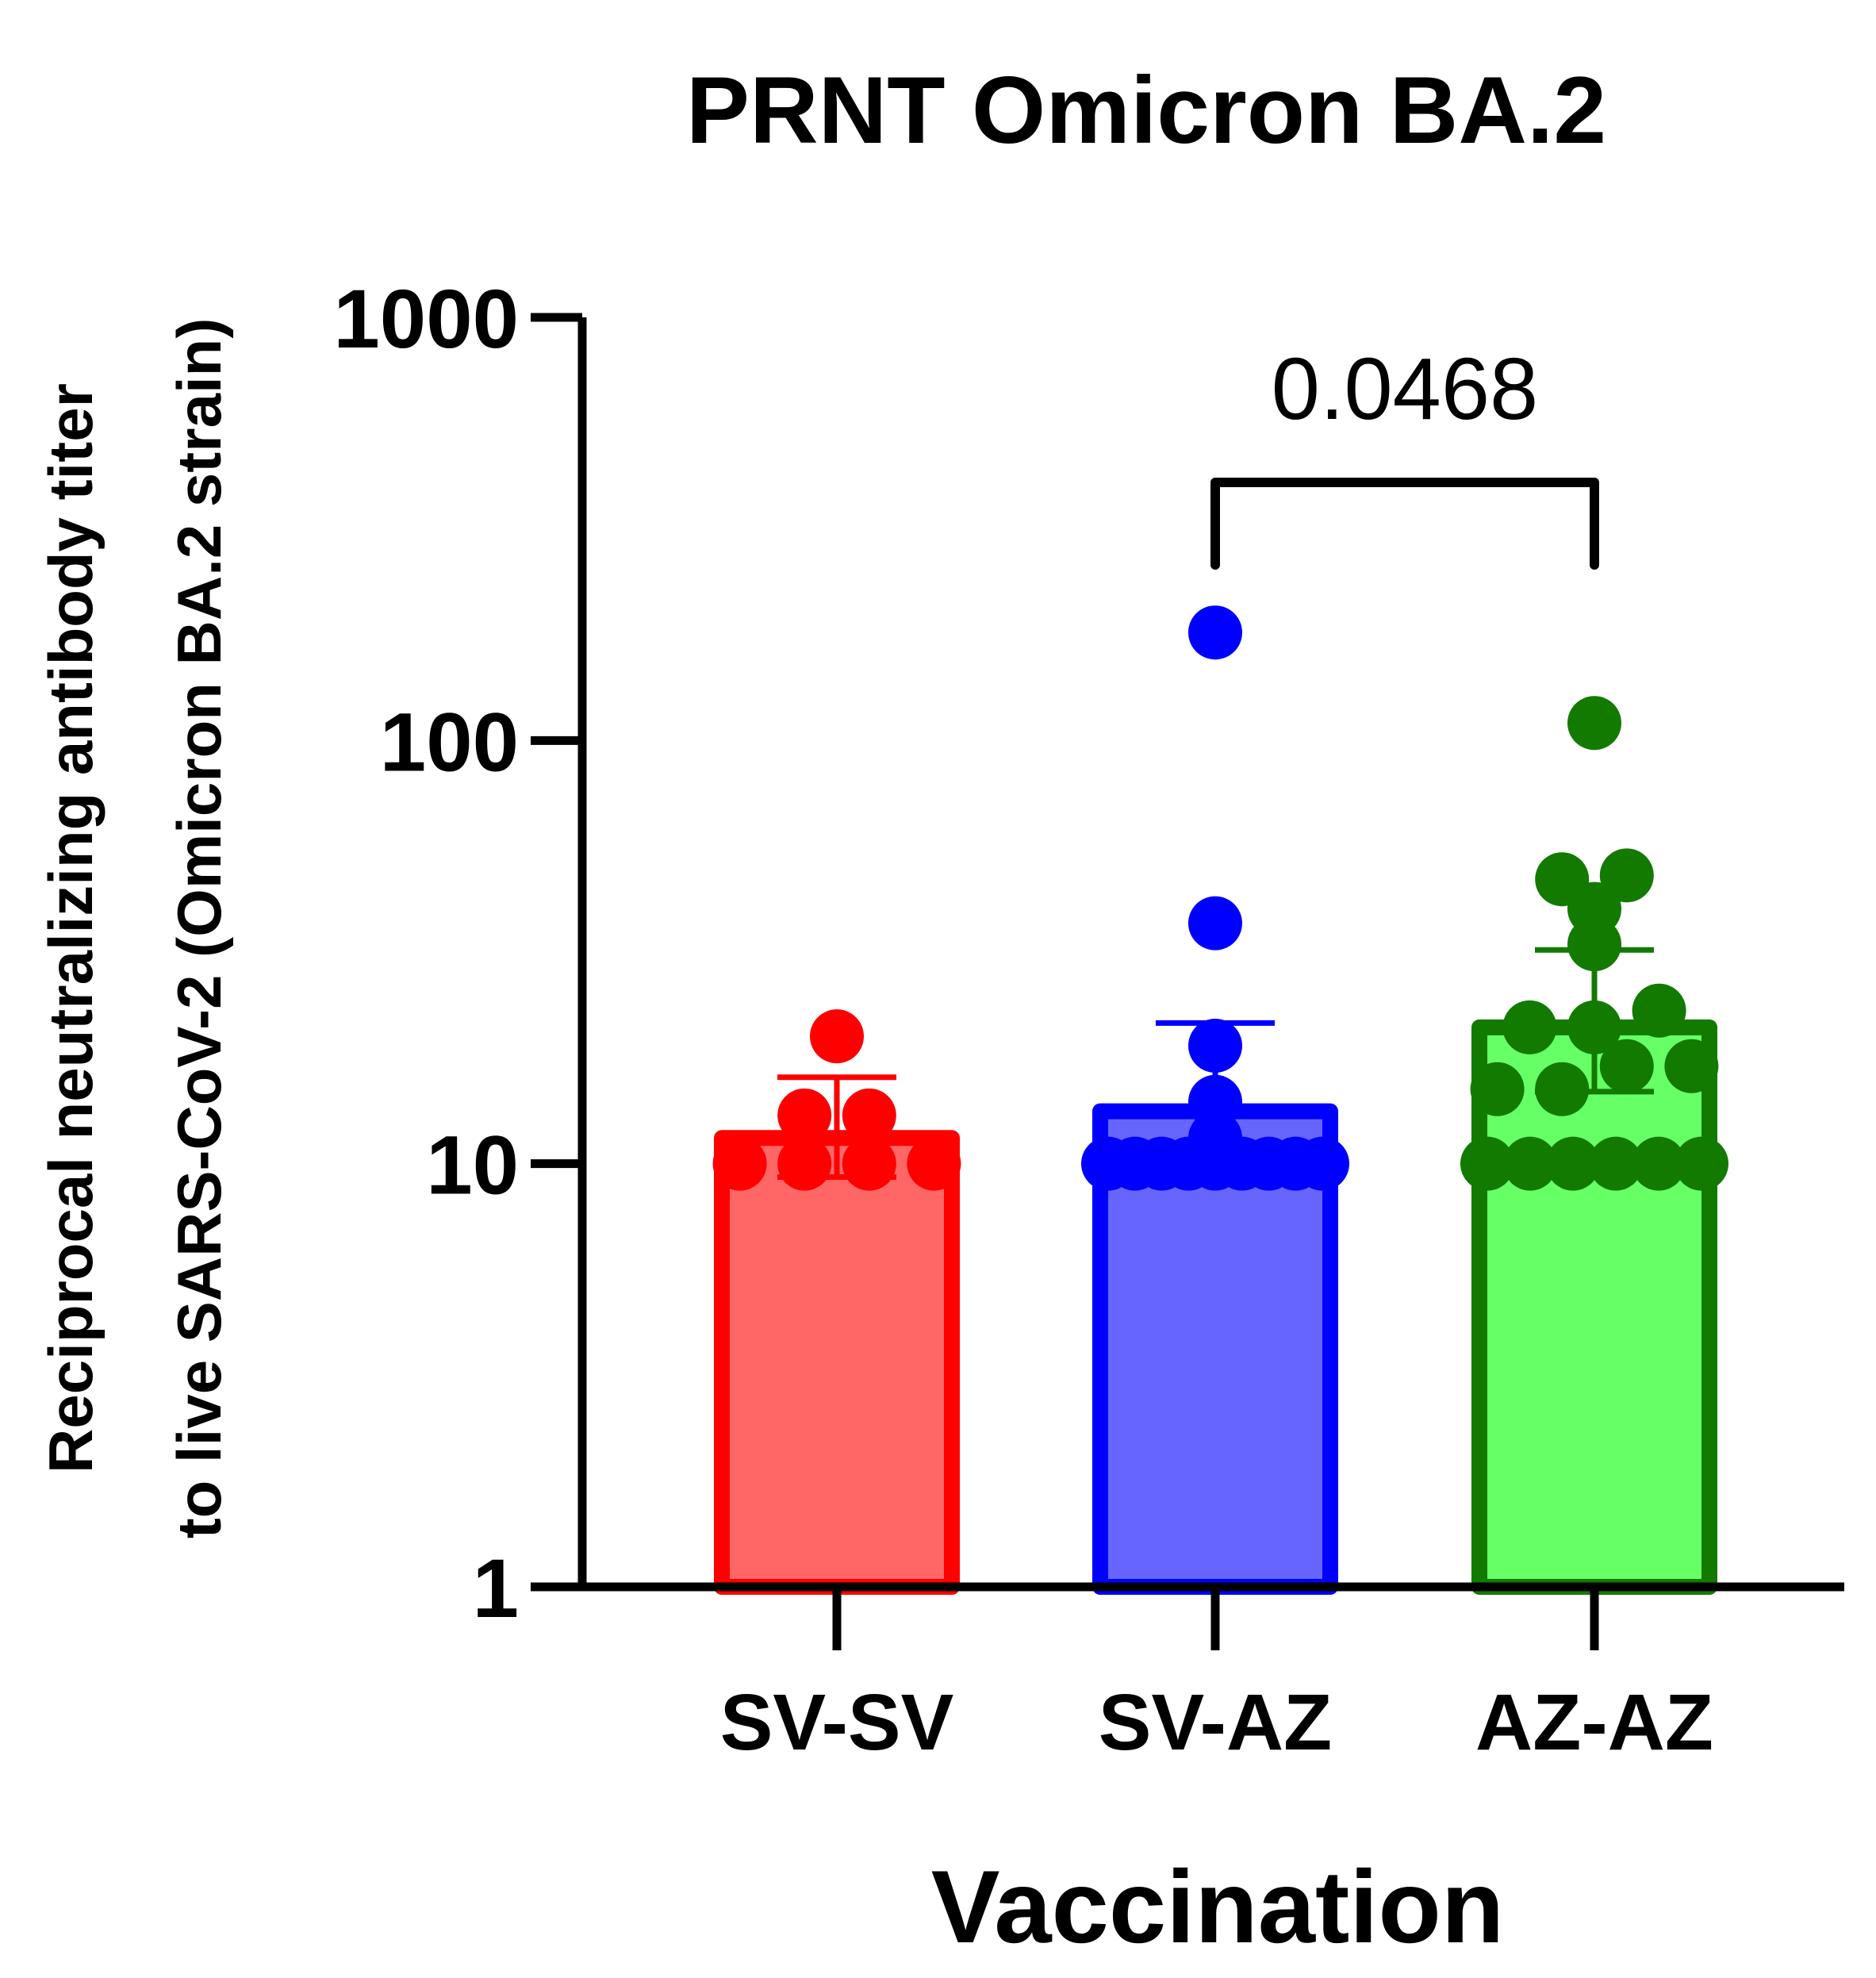 Image resolution: width=1876 pixels, height=1978 pixels. I want to click on x-axis-label: Vaccination, so click(1218, 1907).